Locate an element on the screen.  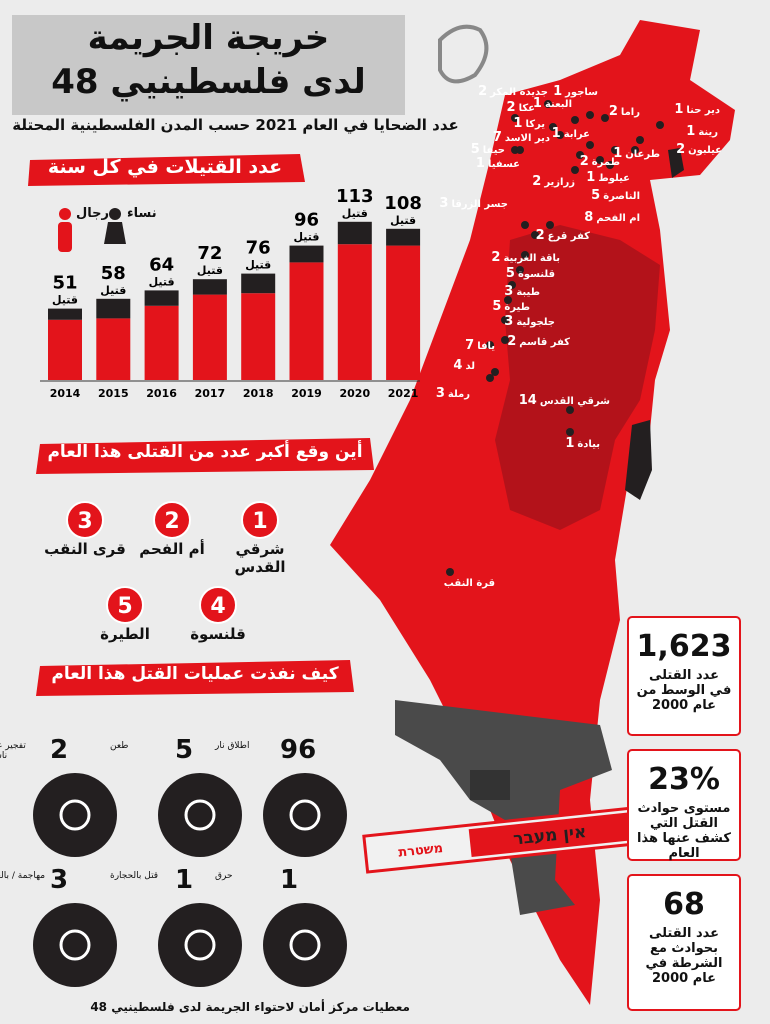
city-label: كفر قاسم2 is located at coordinates (538, 341).